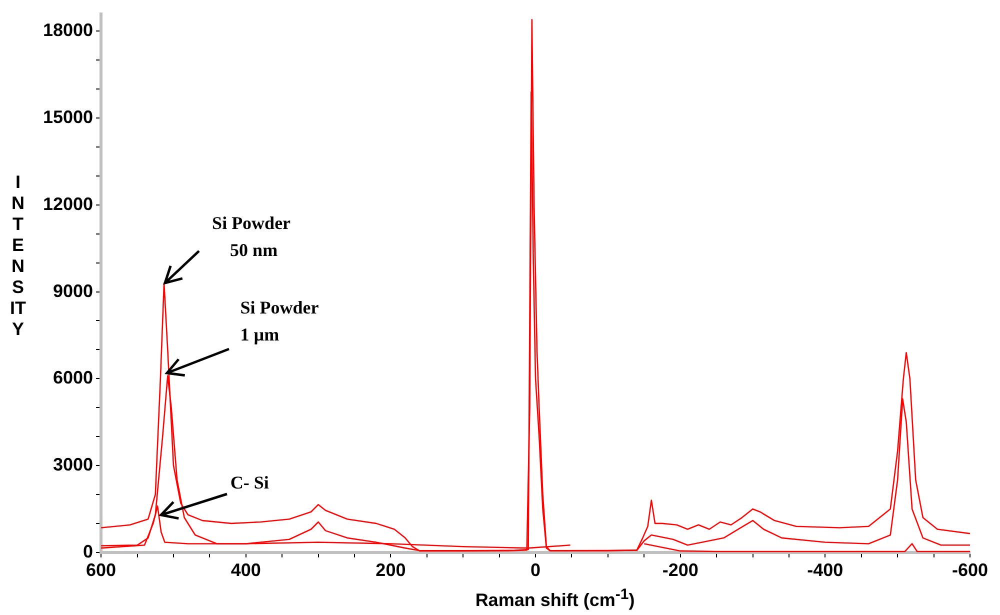  What do you see at coordinates (249, 482) in the screenshot?
I see `annotation: C- Si` at bounding box center [249, 482].